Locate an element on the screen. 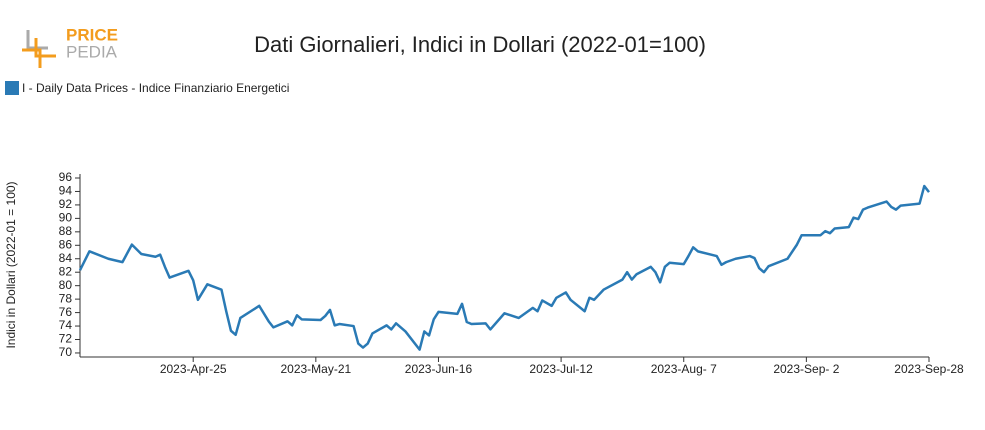 The image size is (985, 430). y-tick-label: 78 is located at coordinates (66, 298).